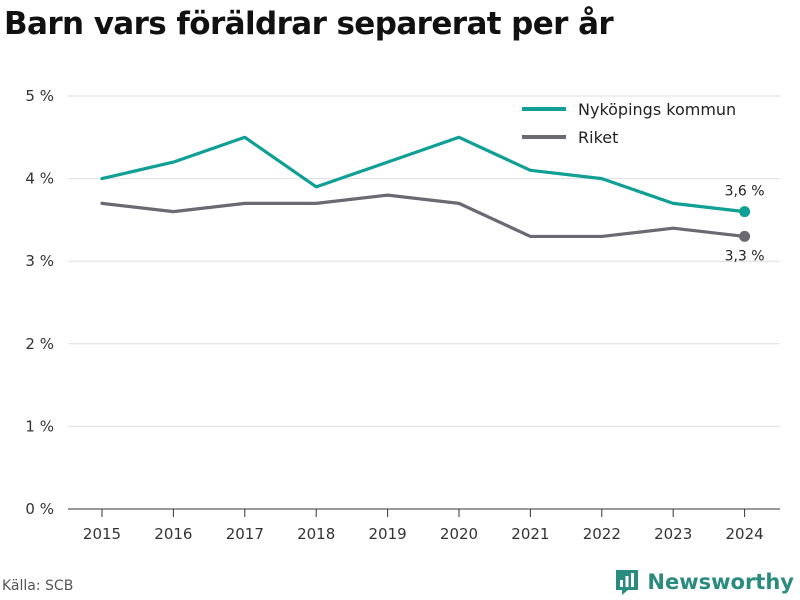 Image resolution: width=800 pixels, height=600 pixels. Describe the element at coordinates (598, 137) in the screenshot. I see `legend-label: Riket` at that location.